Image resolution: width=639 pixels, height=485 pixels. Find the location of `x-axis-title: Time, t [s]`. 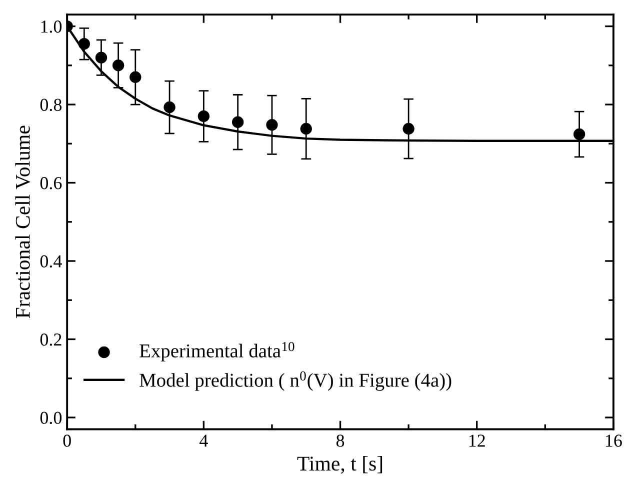

x-axis-title: Time, t [s] is located at coordinates (339, 465).